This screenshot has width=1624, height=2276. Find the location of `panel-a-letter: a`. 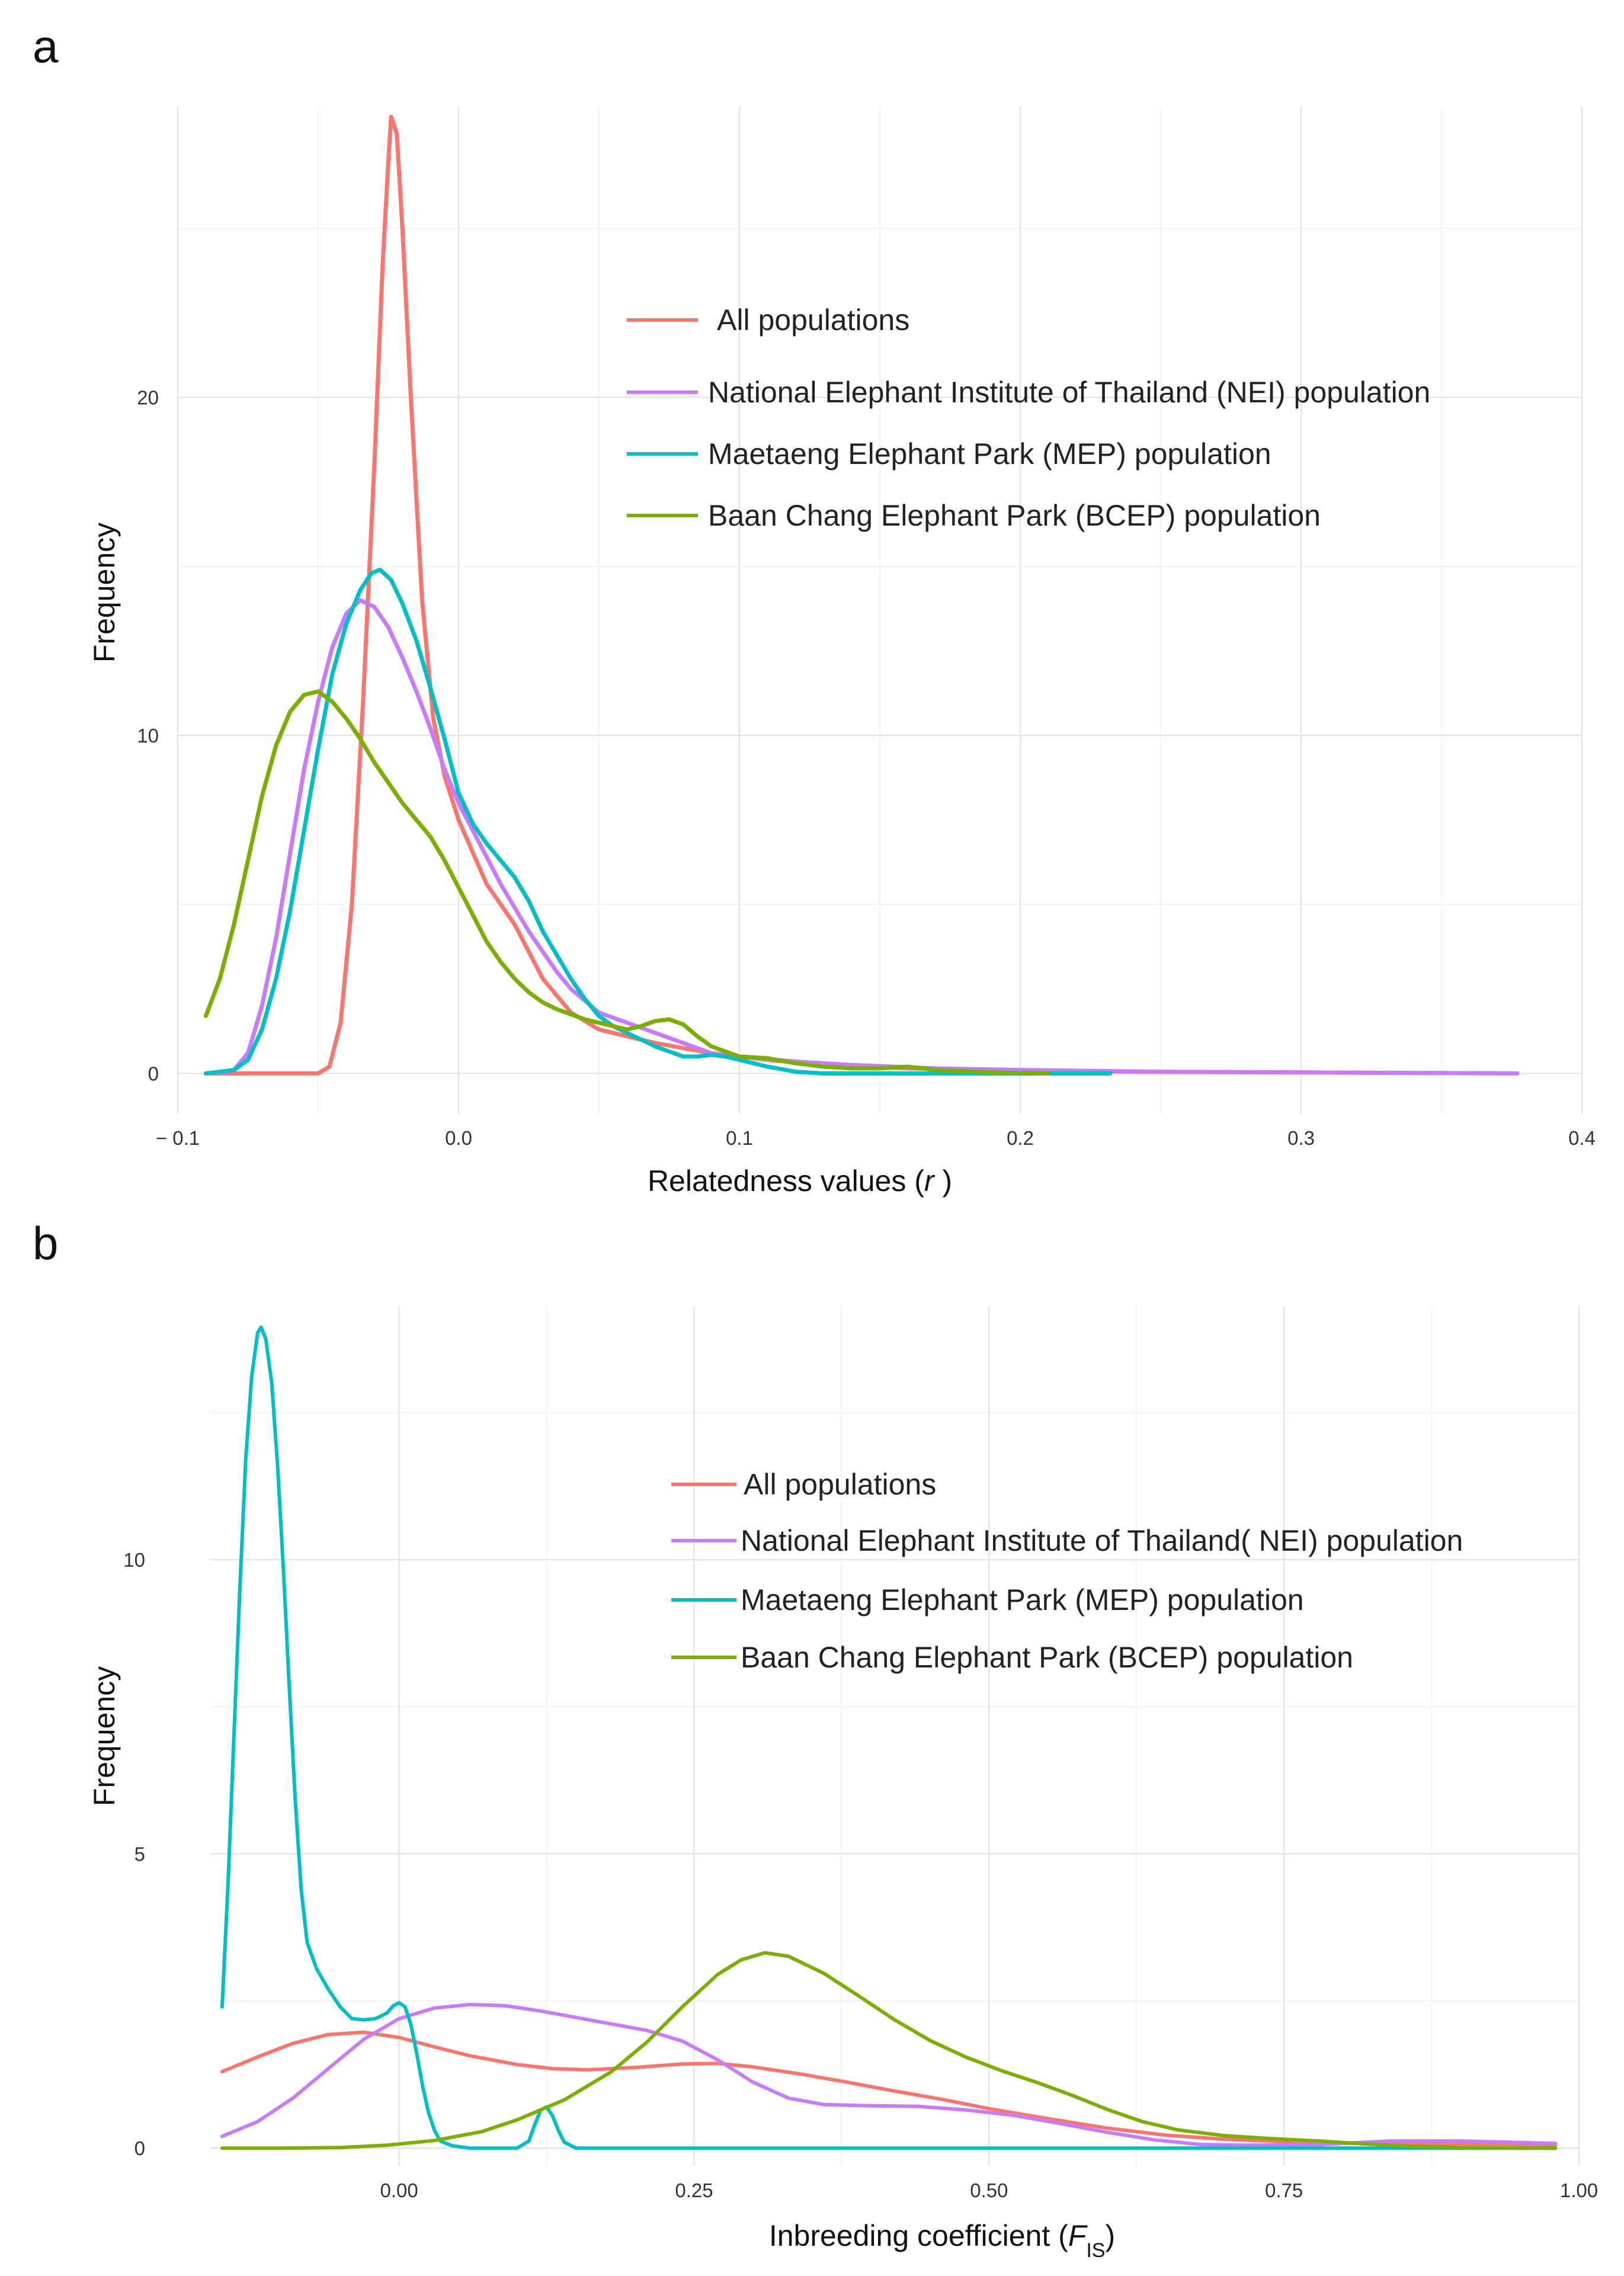

panel-a-letter: a is located at coordinates (46, 46).